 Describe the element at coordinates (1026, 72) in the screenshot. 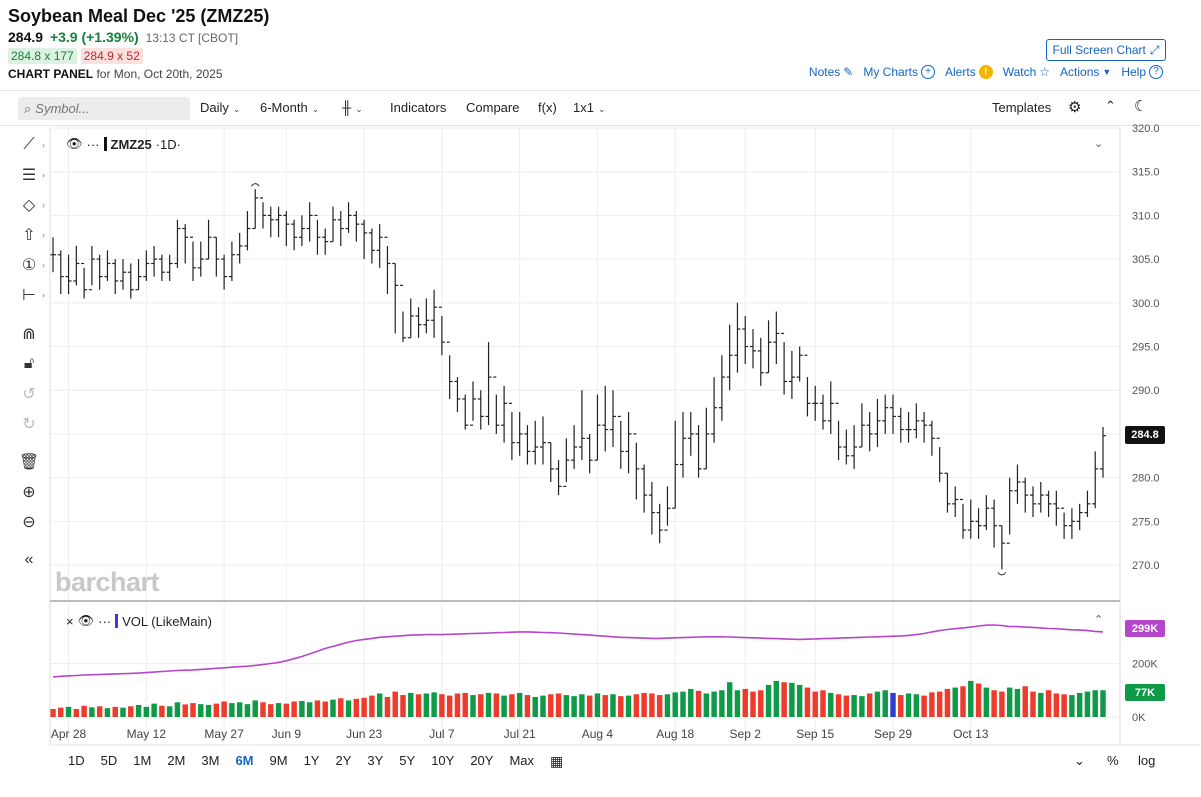

I see `watch-link: Watch ☆` at that location.